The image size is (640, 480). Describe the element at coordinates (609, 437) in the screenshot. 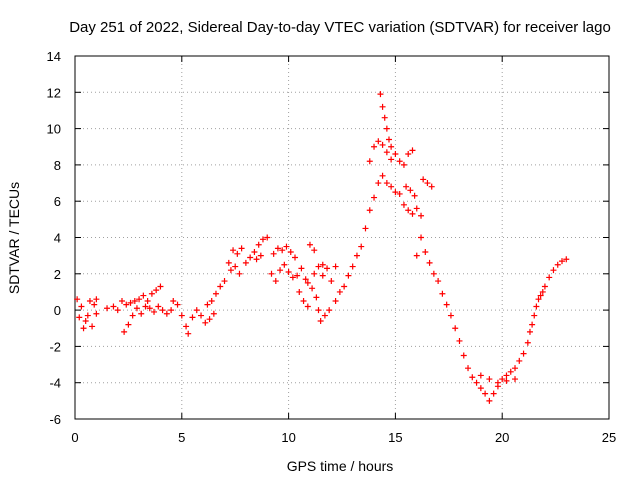

I see `x-tick-label: 25` at that location.